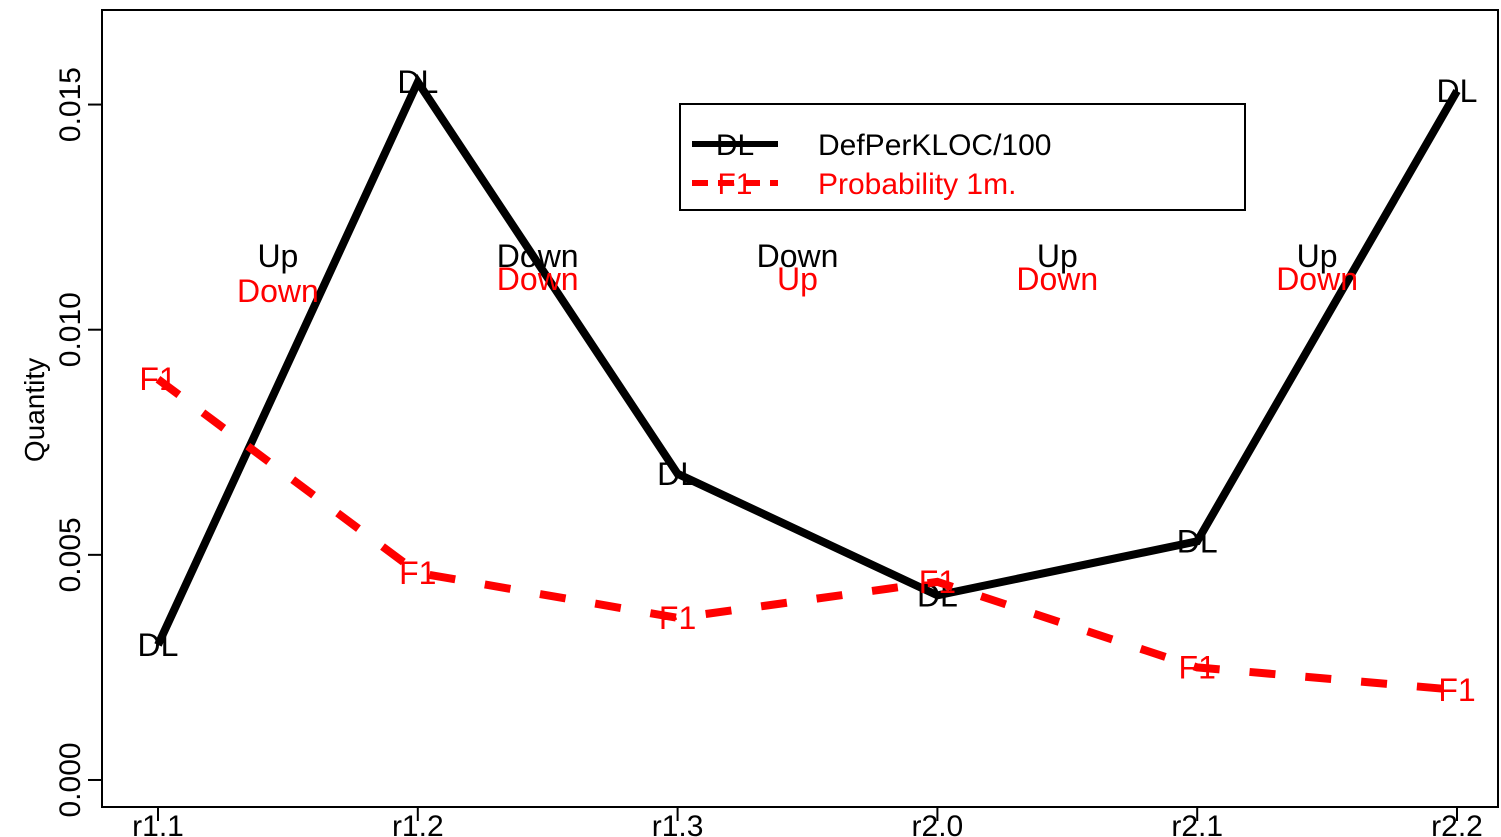 The width and height of the screenshot is (1501, 837). What do you see at coordinates (797, 279) in the screenshot?
I see `trend-annotation-f1: Up` at bounding box center [797, 279].